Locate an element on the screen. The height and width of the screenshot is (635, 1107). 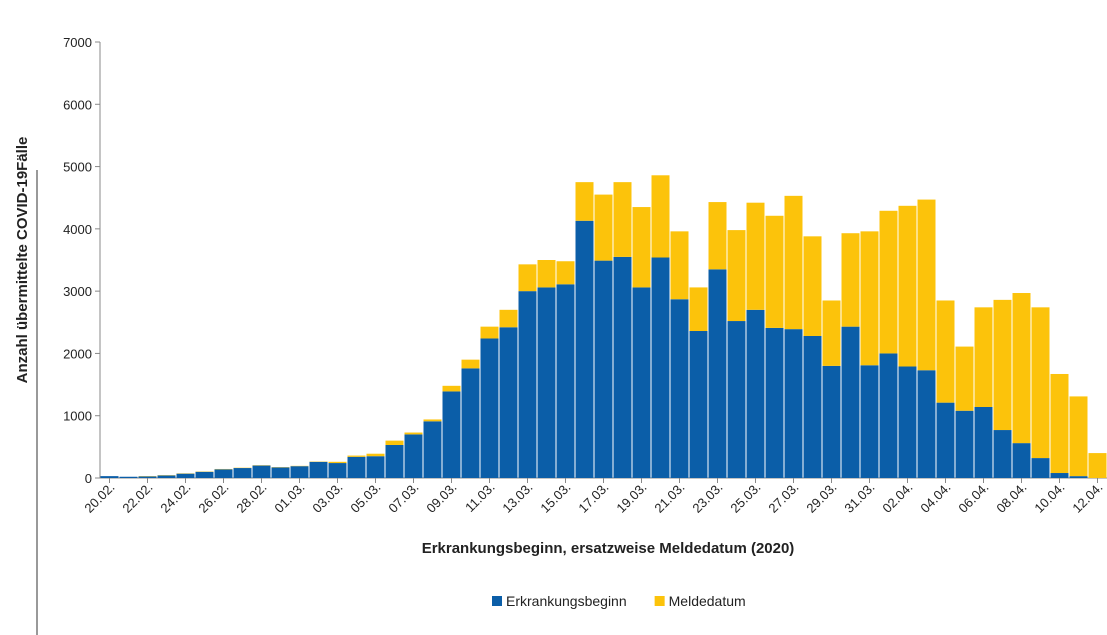
x-tick-label: 28.02. is located at coordinates (251, 498).